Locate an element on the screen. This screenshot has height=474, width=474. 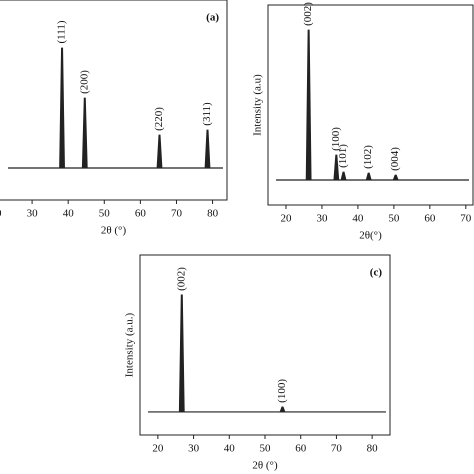
panel-label: (c) is located at coordinates (376, 273).